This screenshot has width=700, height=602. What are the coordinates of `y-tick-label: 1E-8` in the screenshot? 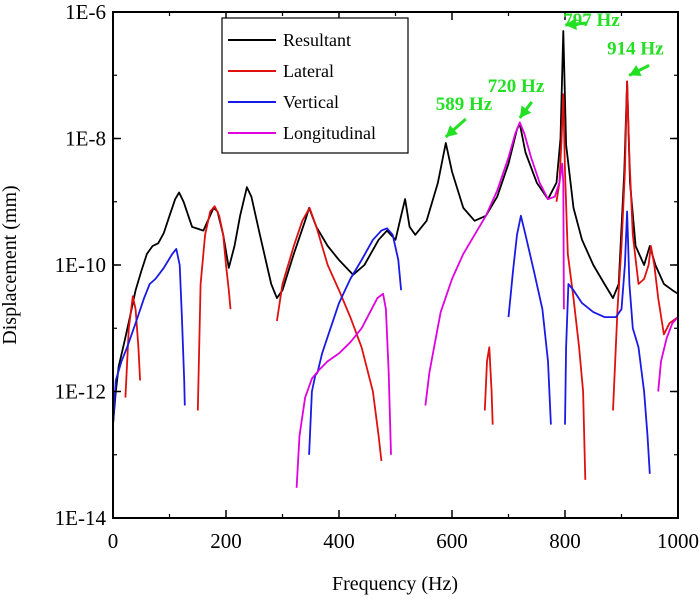 It's located at (85, 139).